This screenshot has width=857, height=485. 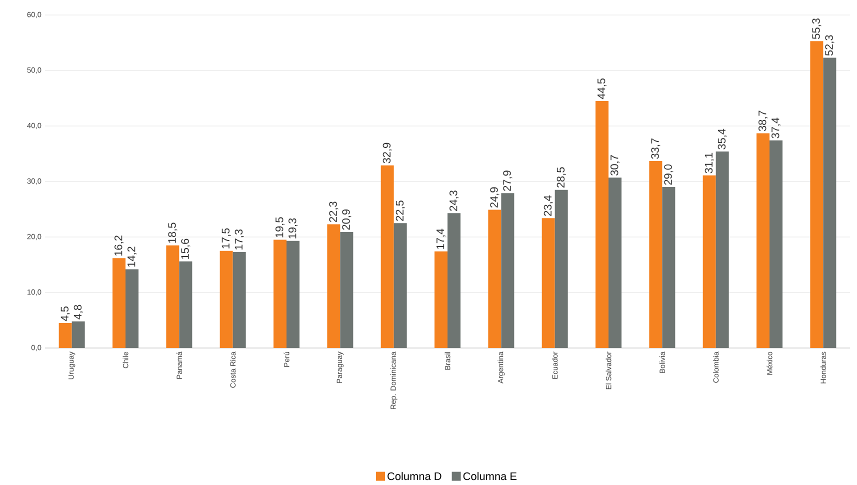 I want to click on data-label: 22,3, so click(x=333, y=211).